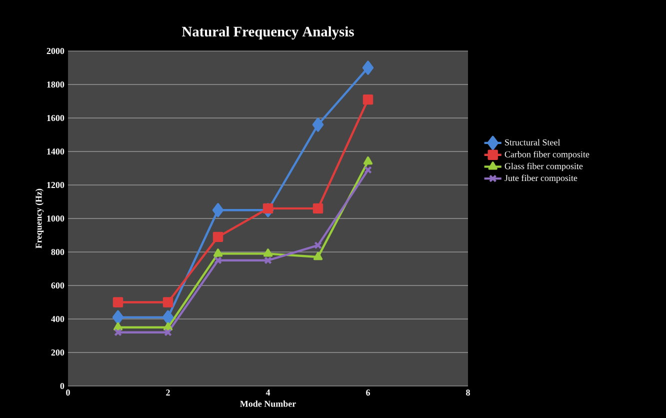 This screenshot has height=418, width=666. What do you see at coordinates (55, 51) in the screenshot?
I see `y-tick-label: 2000` at bounding box center [55, 51].